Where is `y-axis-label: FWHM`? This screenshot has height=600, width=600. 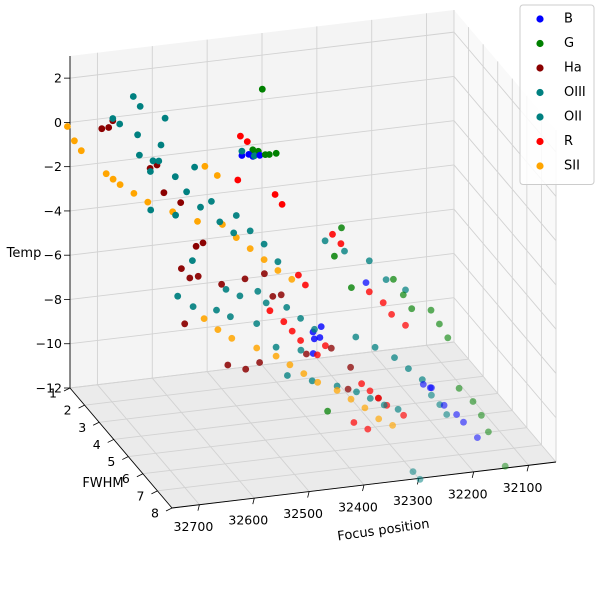
y-axis-label: FWHM is located at coordinates (102, 483).